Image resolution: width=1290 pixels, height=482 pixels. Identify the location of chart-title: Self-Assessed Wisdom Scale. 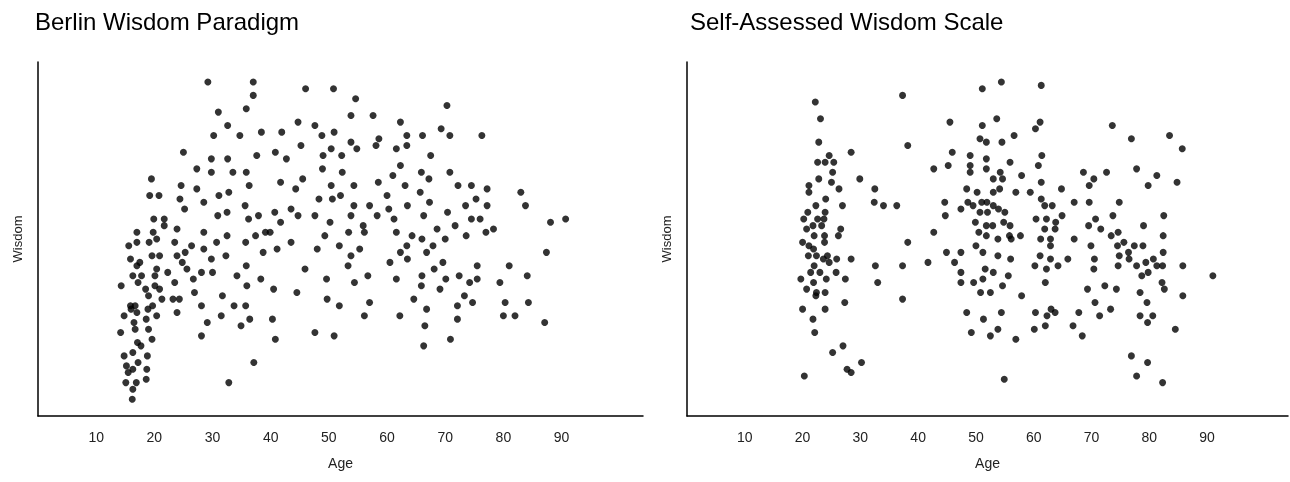
(847, 21).